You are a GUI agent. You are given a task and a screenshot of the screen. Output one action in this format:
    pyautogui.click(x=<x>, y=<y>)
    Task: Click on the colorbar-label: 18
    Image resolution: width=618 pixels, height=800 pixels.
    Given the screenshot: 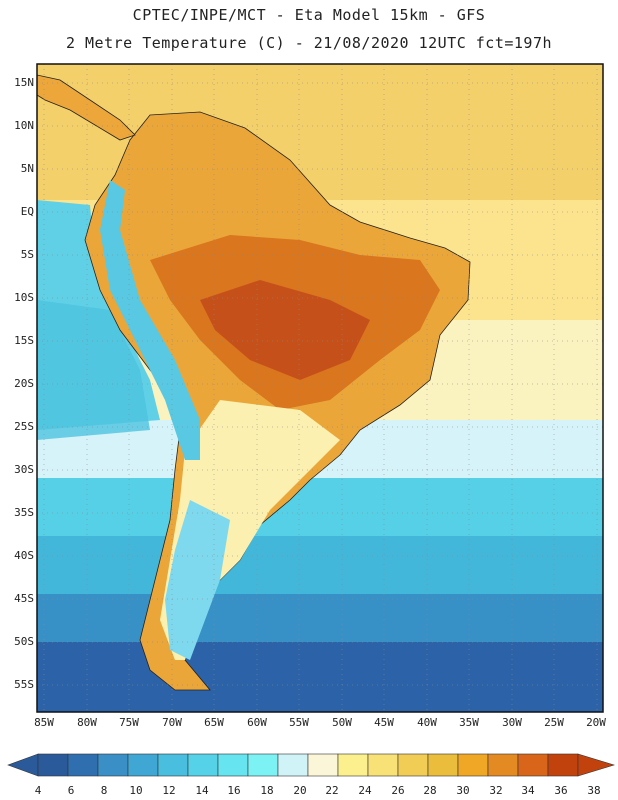 What is the action you would take?
    pyautogui.click(x=267, y=790)
    